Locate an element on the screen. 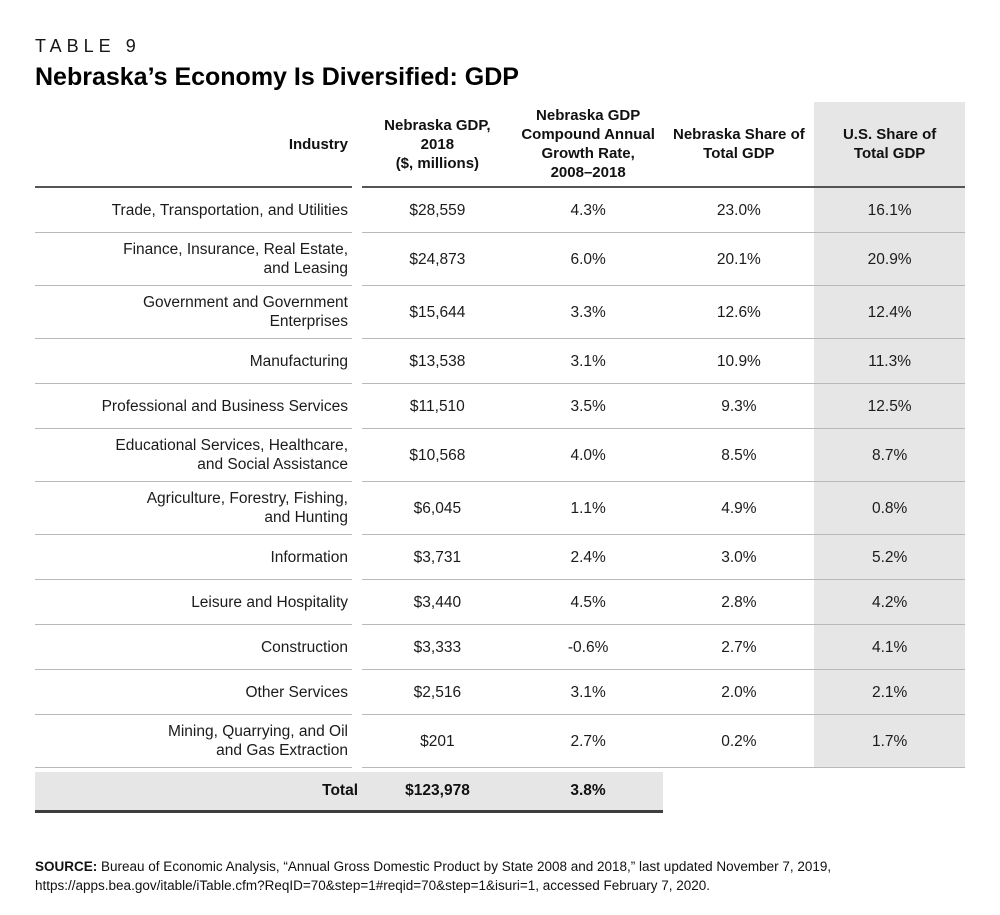 The height and width of the screenshot is (915, 1000). row-data-columns: $11,510 3.5% 9.3% 12.5% is located at coordinates (663, 406).